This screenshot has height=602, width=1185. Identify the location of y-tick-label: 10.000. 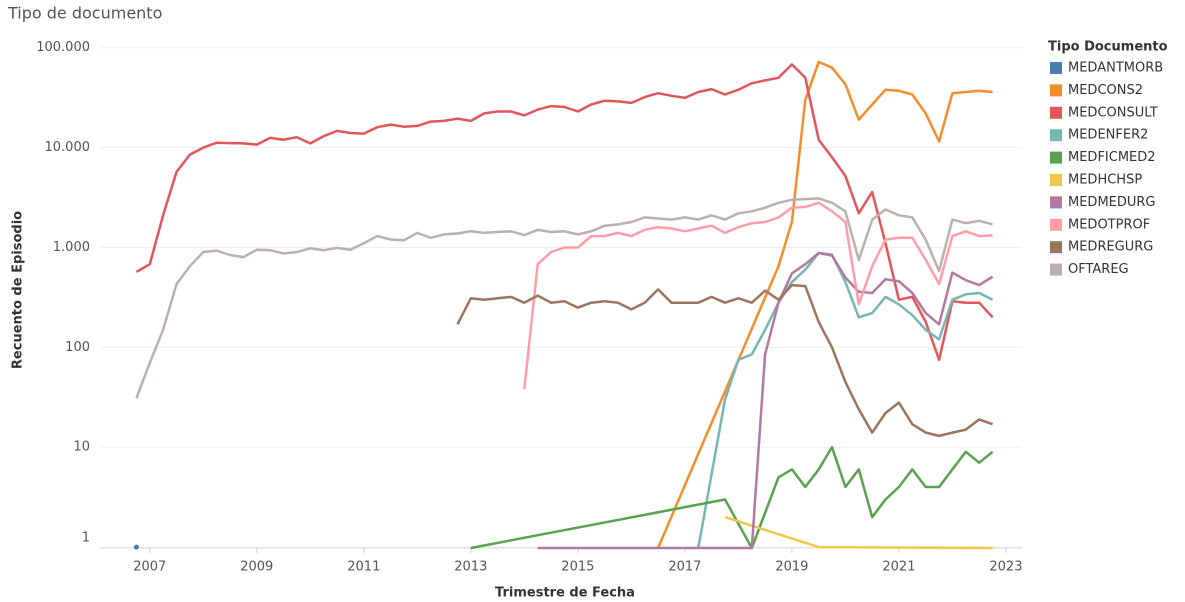
(68, 147).